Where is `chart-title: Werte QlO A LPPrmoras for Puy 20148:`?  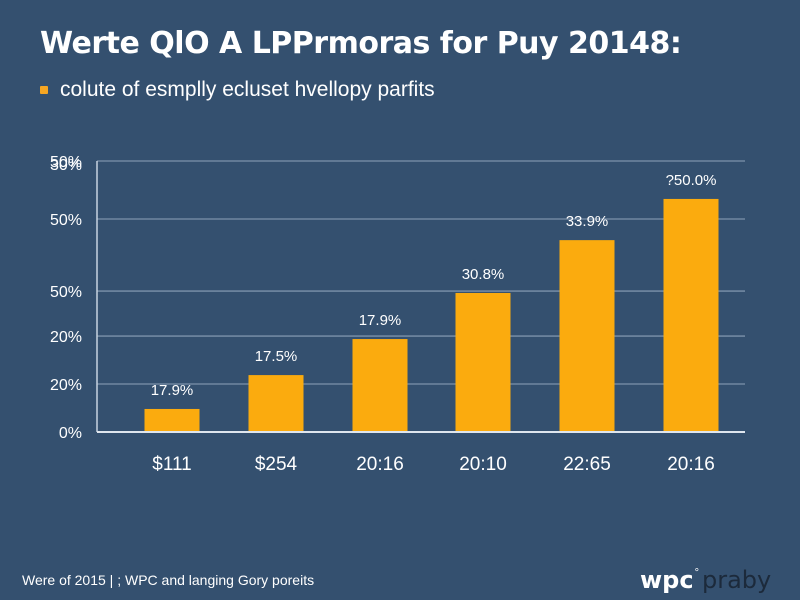
chart-title: Werte QlO A LPPrmoras for Puy 20148: is located at coordinates (361, 43).